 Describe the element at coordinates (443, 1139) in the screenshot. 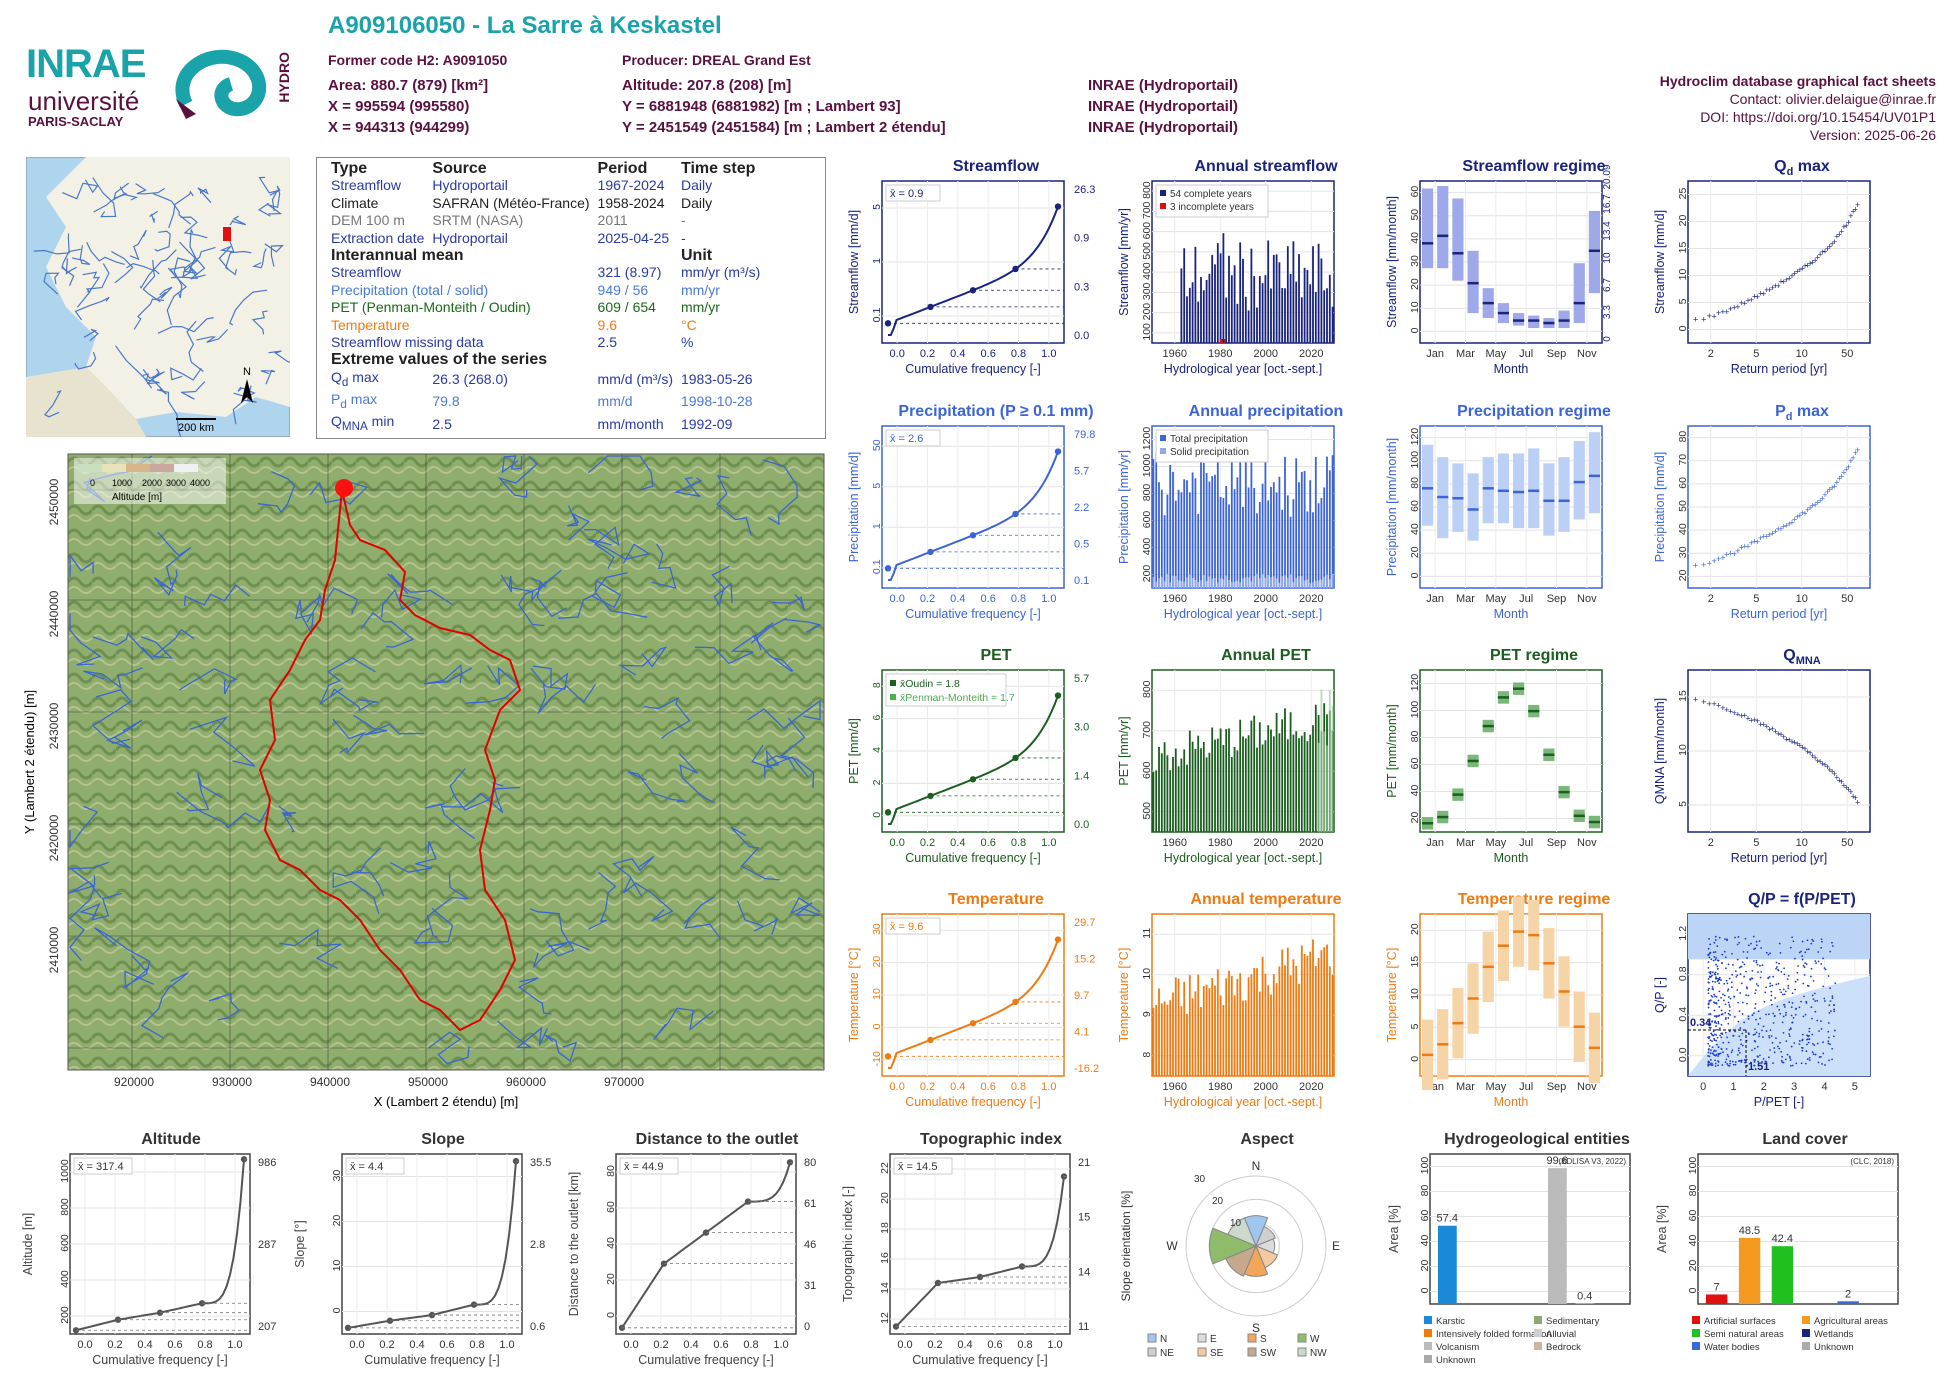

I see `chart-title: Slope` at that location.